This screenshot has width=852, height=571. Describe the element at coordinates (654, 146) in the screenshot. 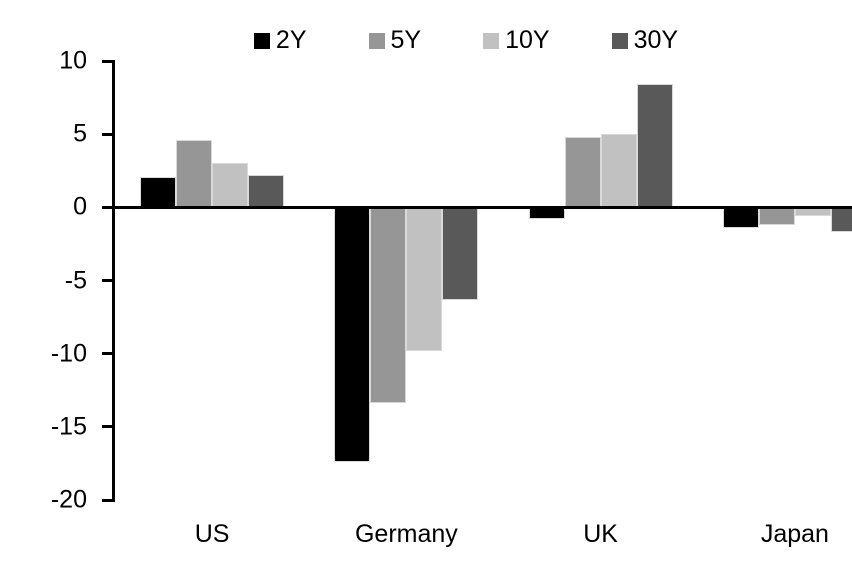

I see `bar-uk-30y` at that location.